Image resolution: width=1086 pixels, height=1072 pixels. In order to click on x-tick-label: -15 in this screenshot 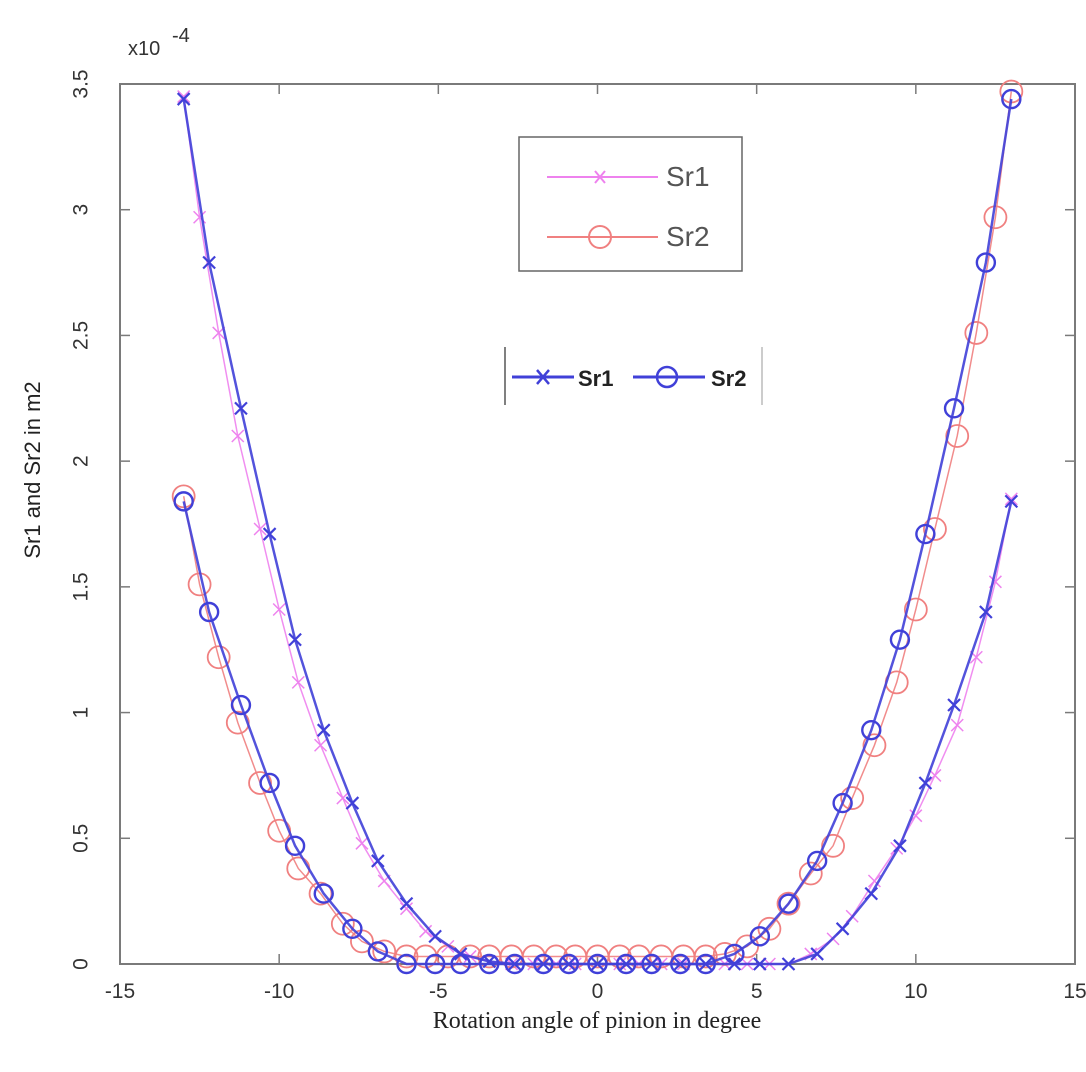, I will do `click(120, 991)`.